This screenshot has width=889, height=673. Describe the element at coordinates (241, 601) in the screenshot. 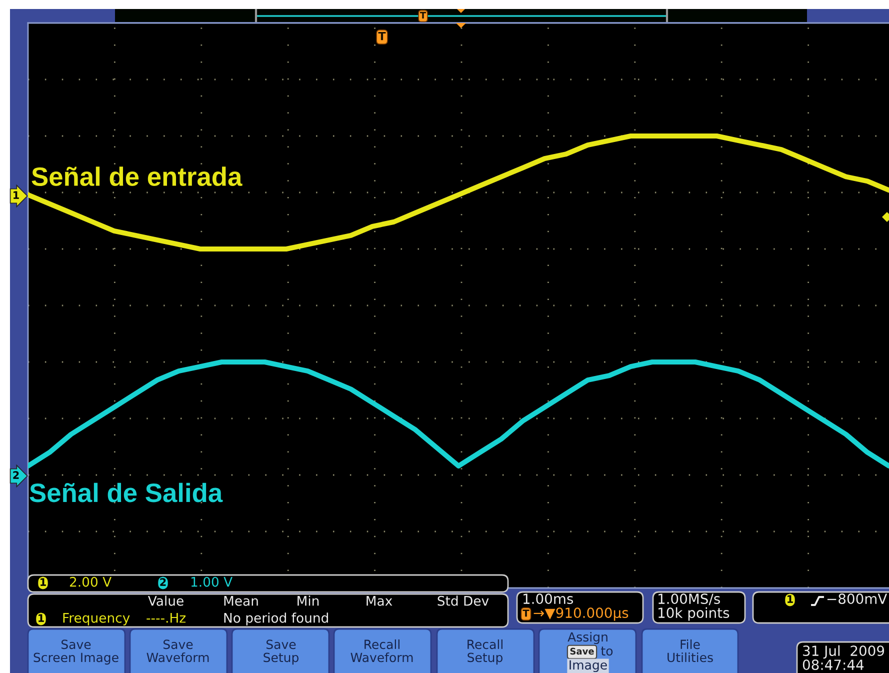

I see `text: Mean` at that location.